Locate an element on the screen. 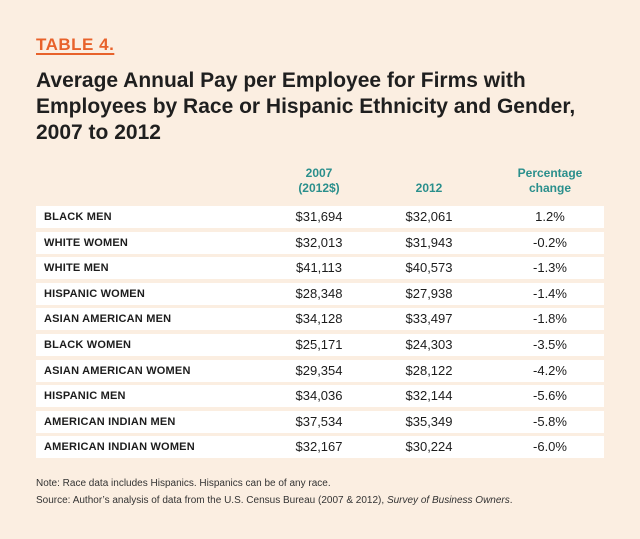 The width and height of the screenshot is (640, 539). row-value-2012: $24,303 is located at coordinates (429, 344).